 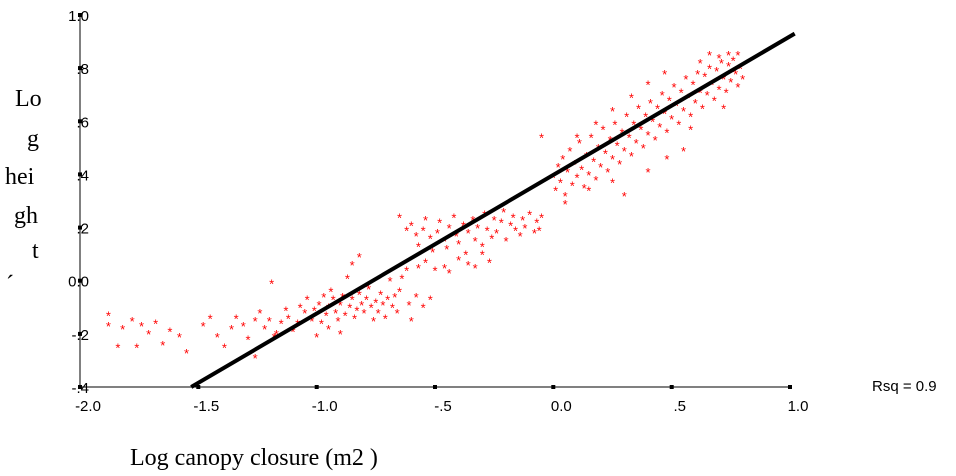 I want to click on rsq-annotation: Rsq = 0.9, so click(x=904, y=386).